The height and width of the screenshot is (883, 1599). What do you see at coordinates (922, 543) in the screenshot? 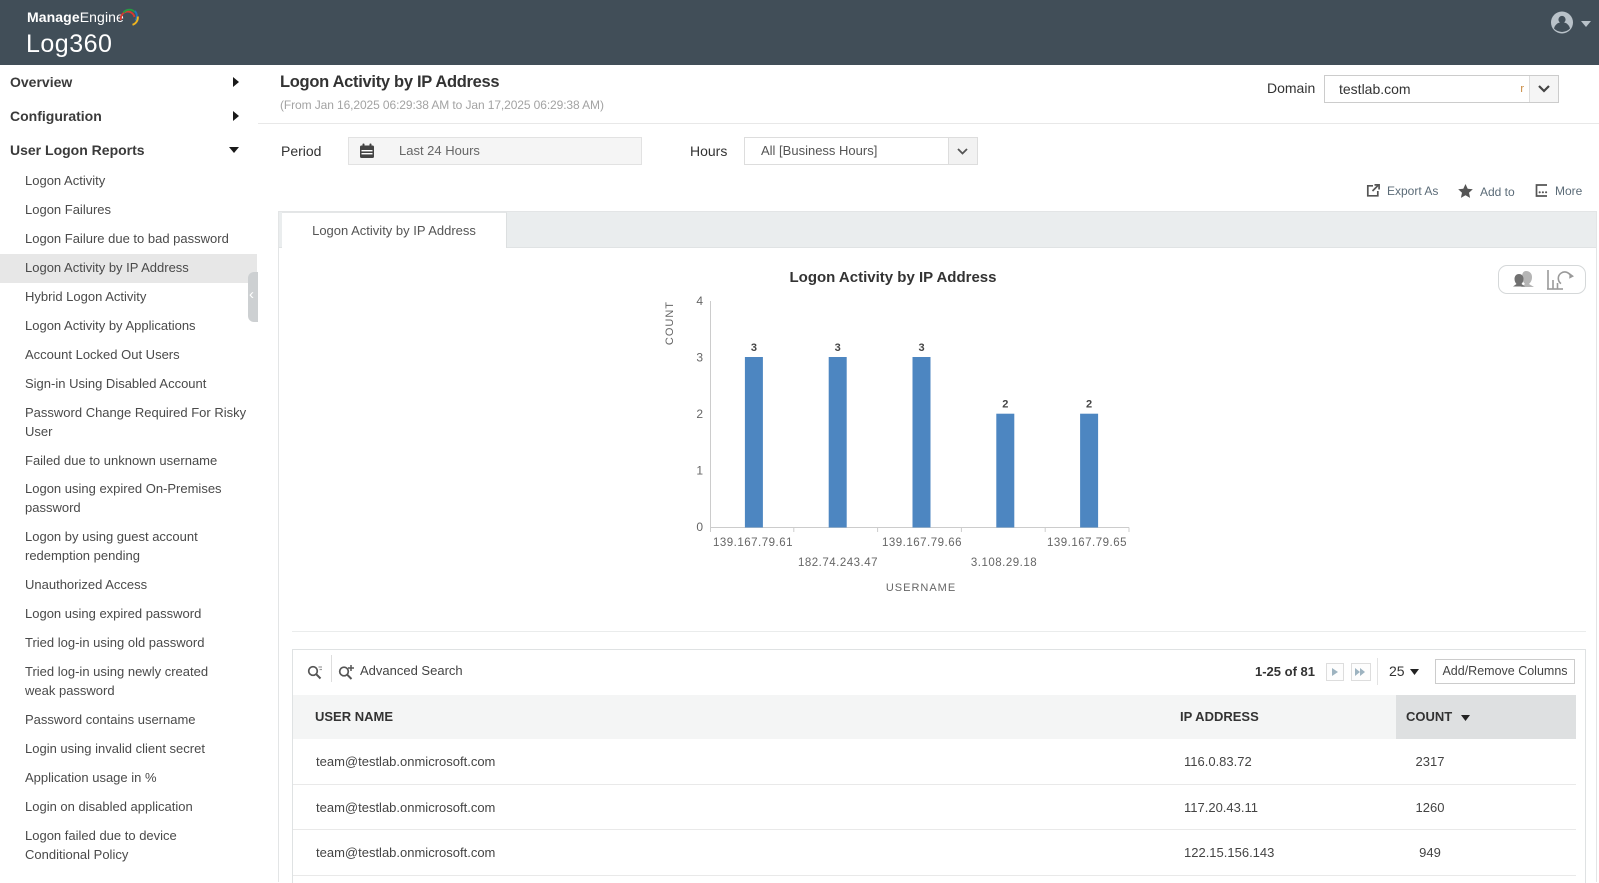
I see `svg-text: 139.167.79.66` at bounding box center [922, 543].